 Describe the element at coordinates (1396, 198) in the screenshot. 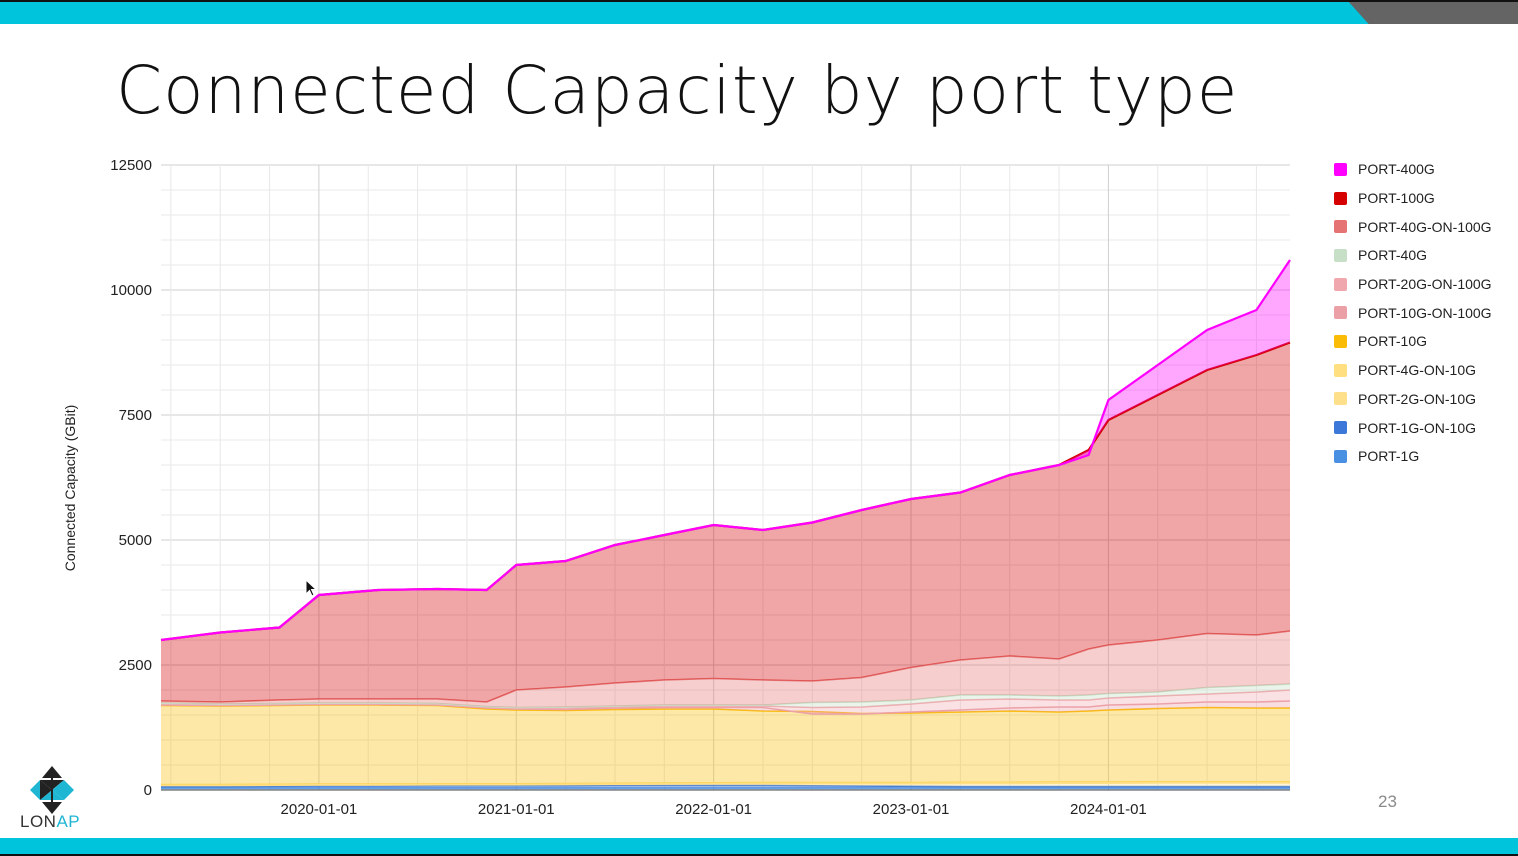

I see `legend-label: PORT-100G` at that location.